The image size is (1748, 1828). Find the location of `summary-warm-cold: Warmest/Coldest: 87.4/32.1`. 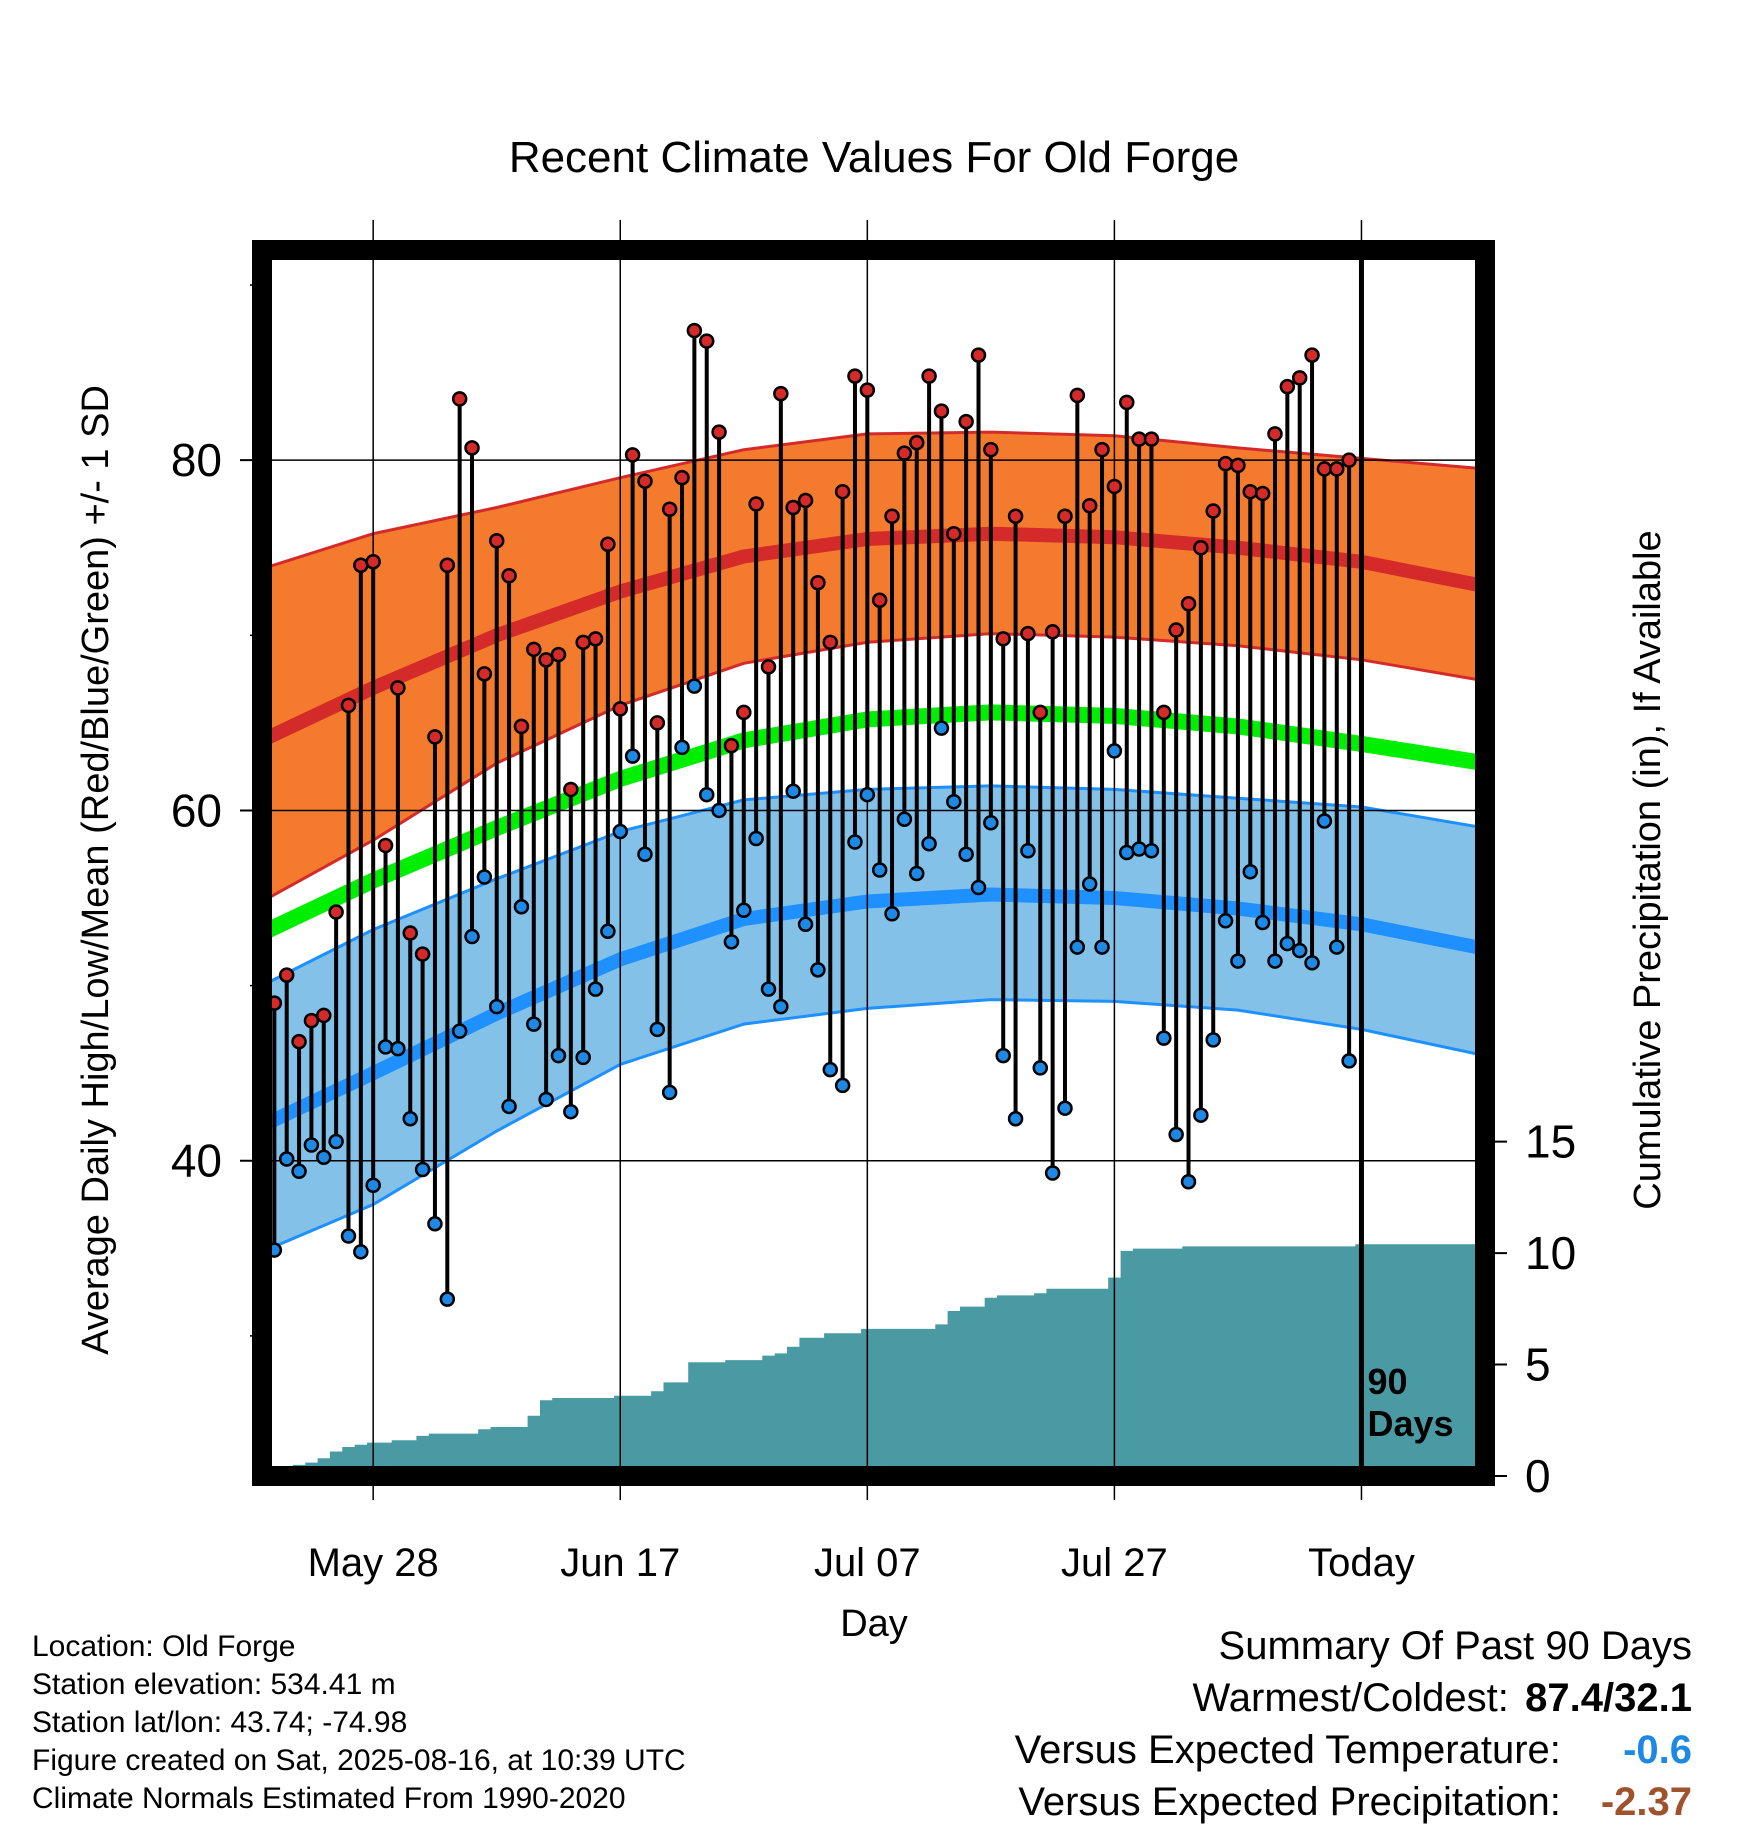

summary-warm-cold: Warmest/Coldest: 87.4/32.1 is located at coordinates (1354, 1698).